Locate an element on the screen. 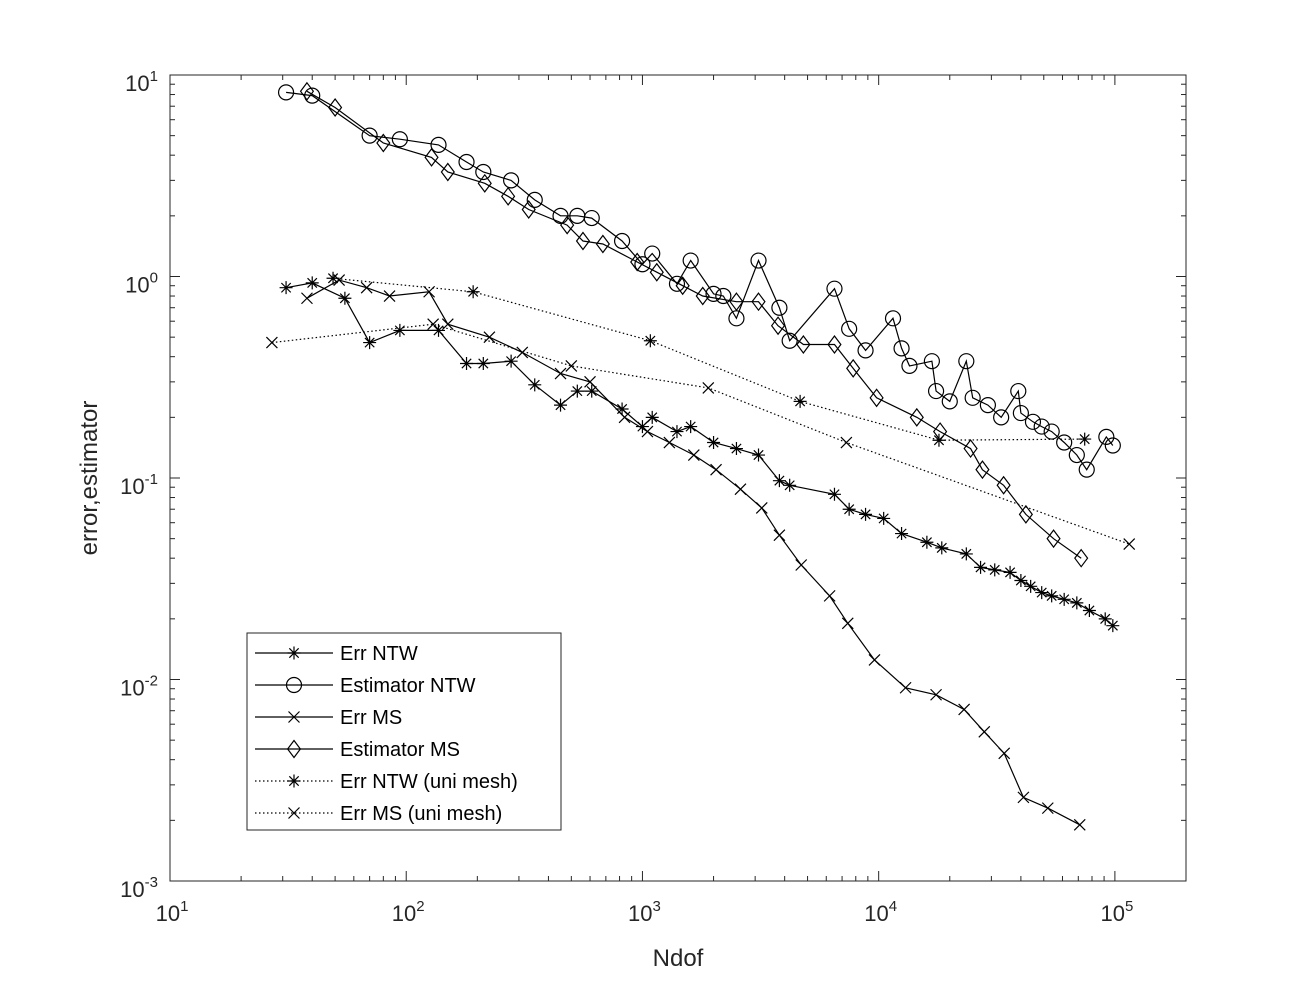  legend-entry: Err NTW is located at coordinates (336, 654).